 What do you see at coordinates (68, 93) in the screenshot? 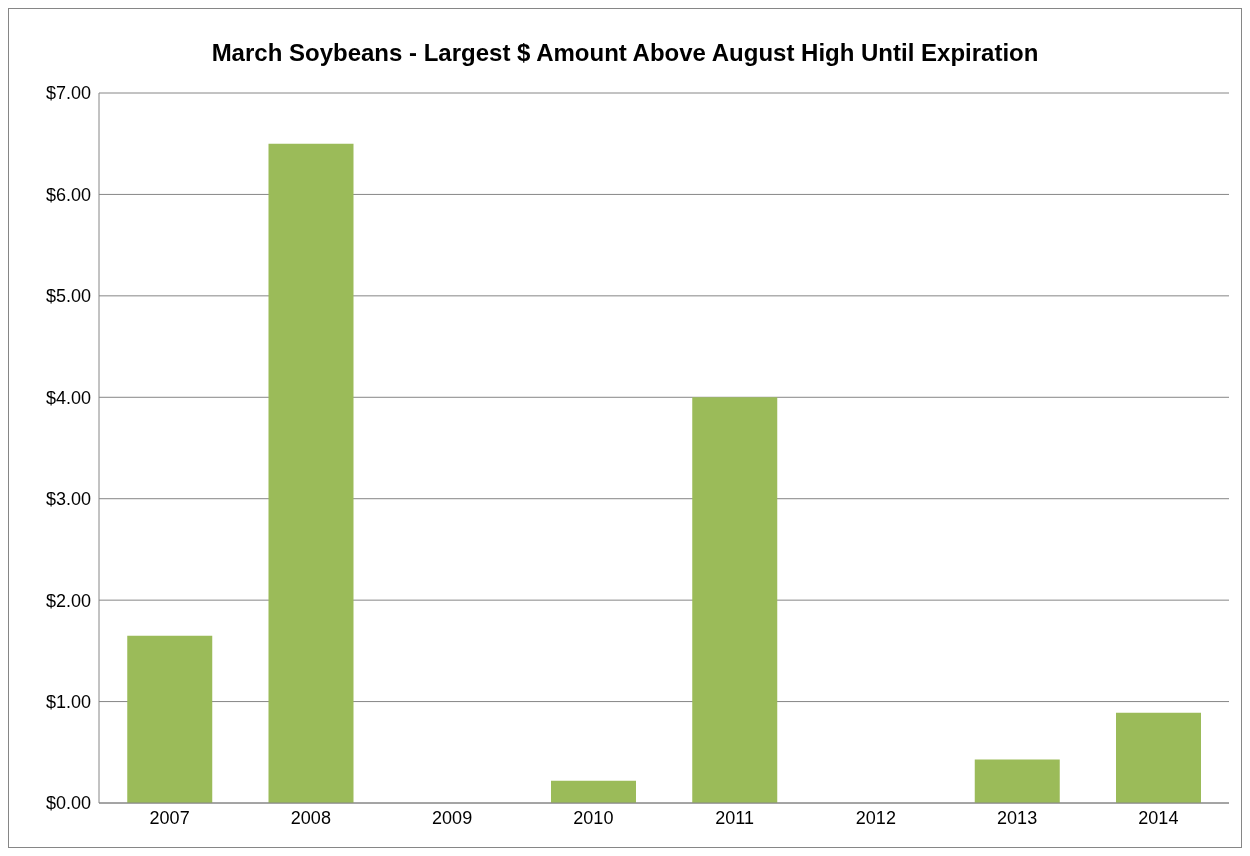
I see `y-tick-label: $7.00` at bounding box center [68, 93].